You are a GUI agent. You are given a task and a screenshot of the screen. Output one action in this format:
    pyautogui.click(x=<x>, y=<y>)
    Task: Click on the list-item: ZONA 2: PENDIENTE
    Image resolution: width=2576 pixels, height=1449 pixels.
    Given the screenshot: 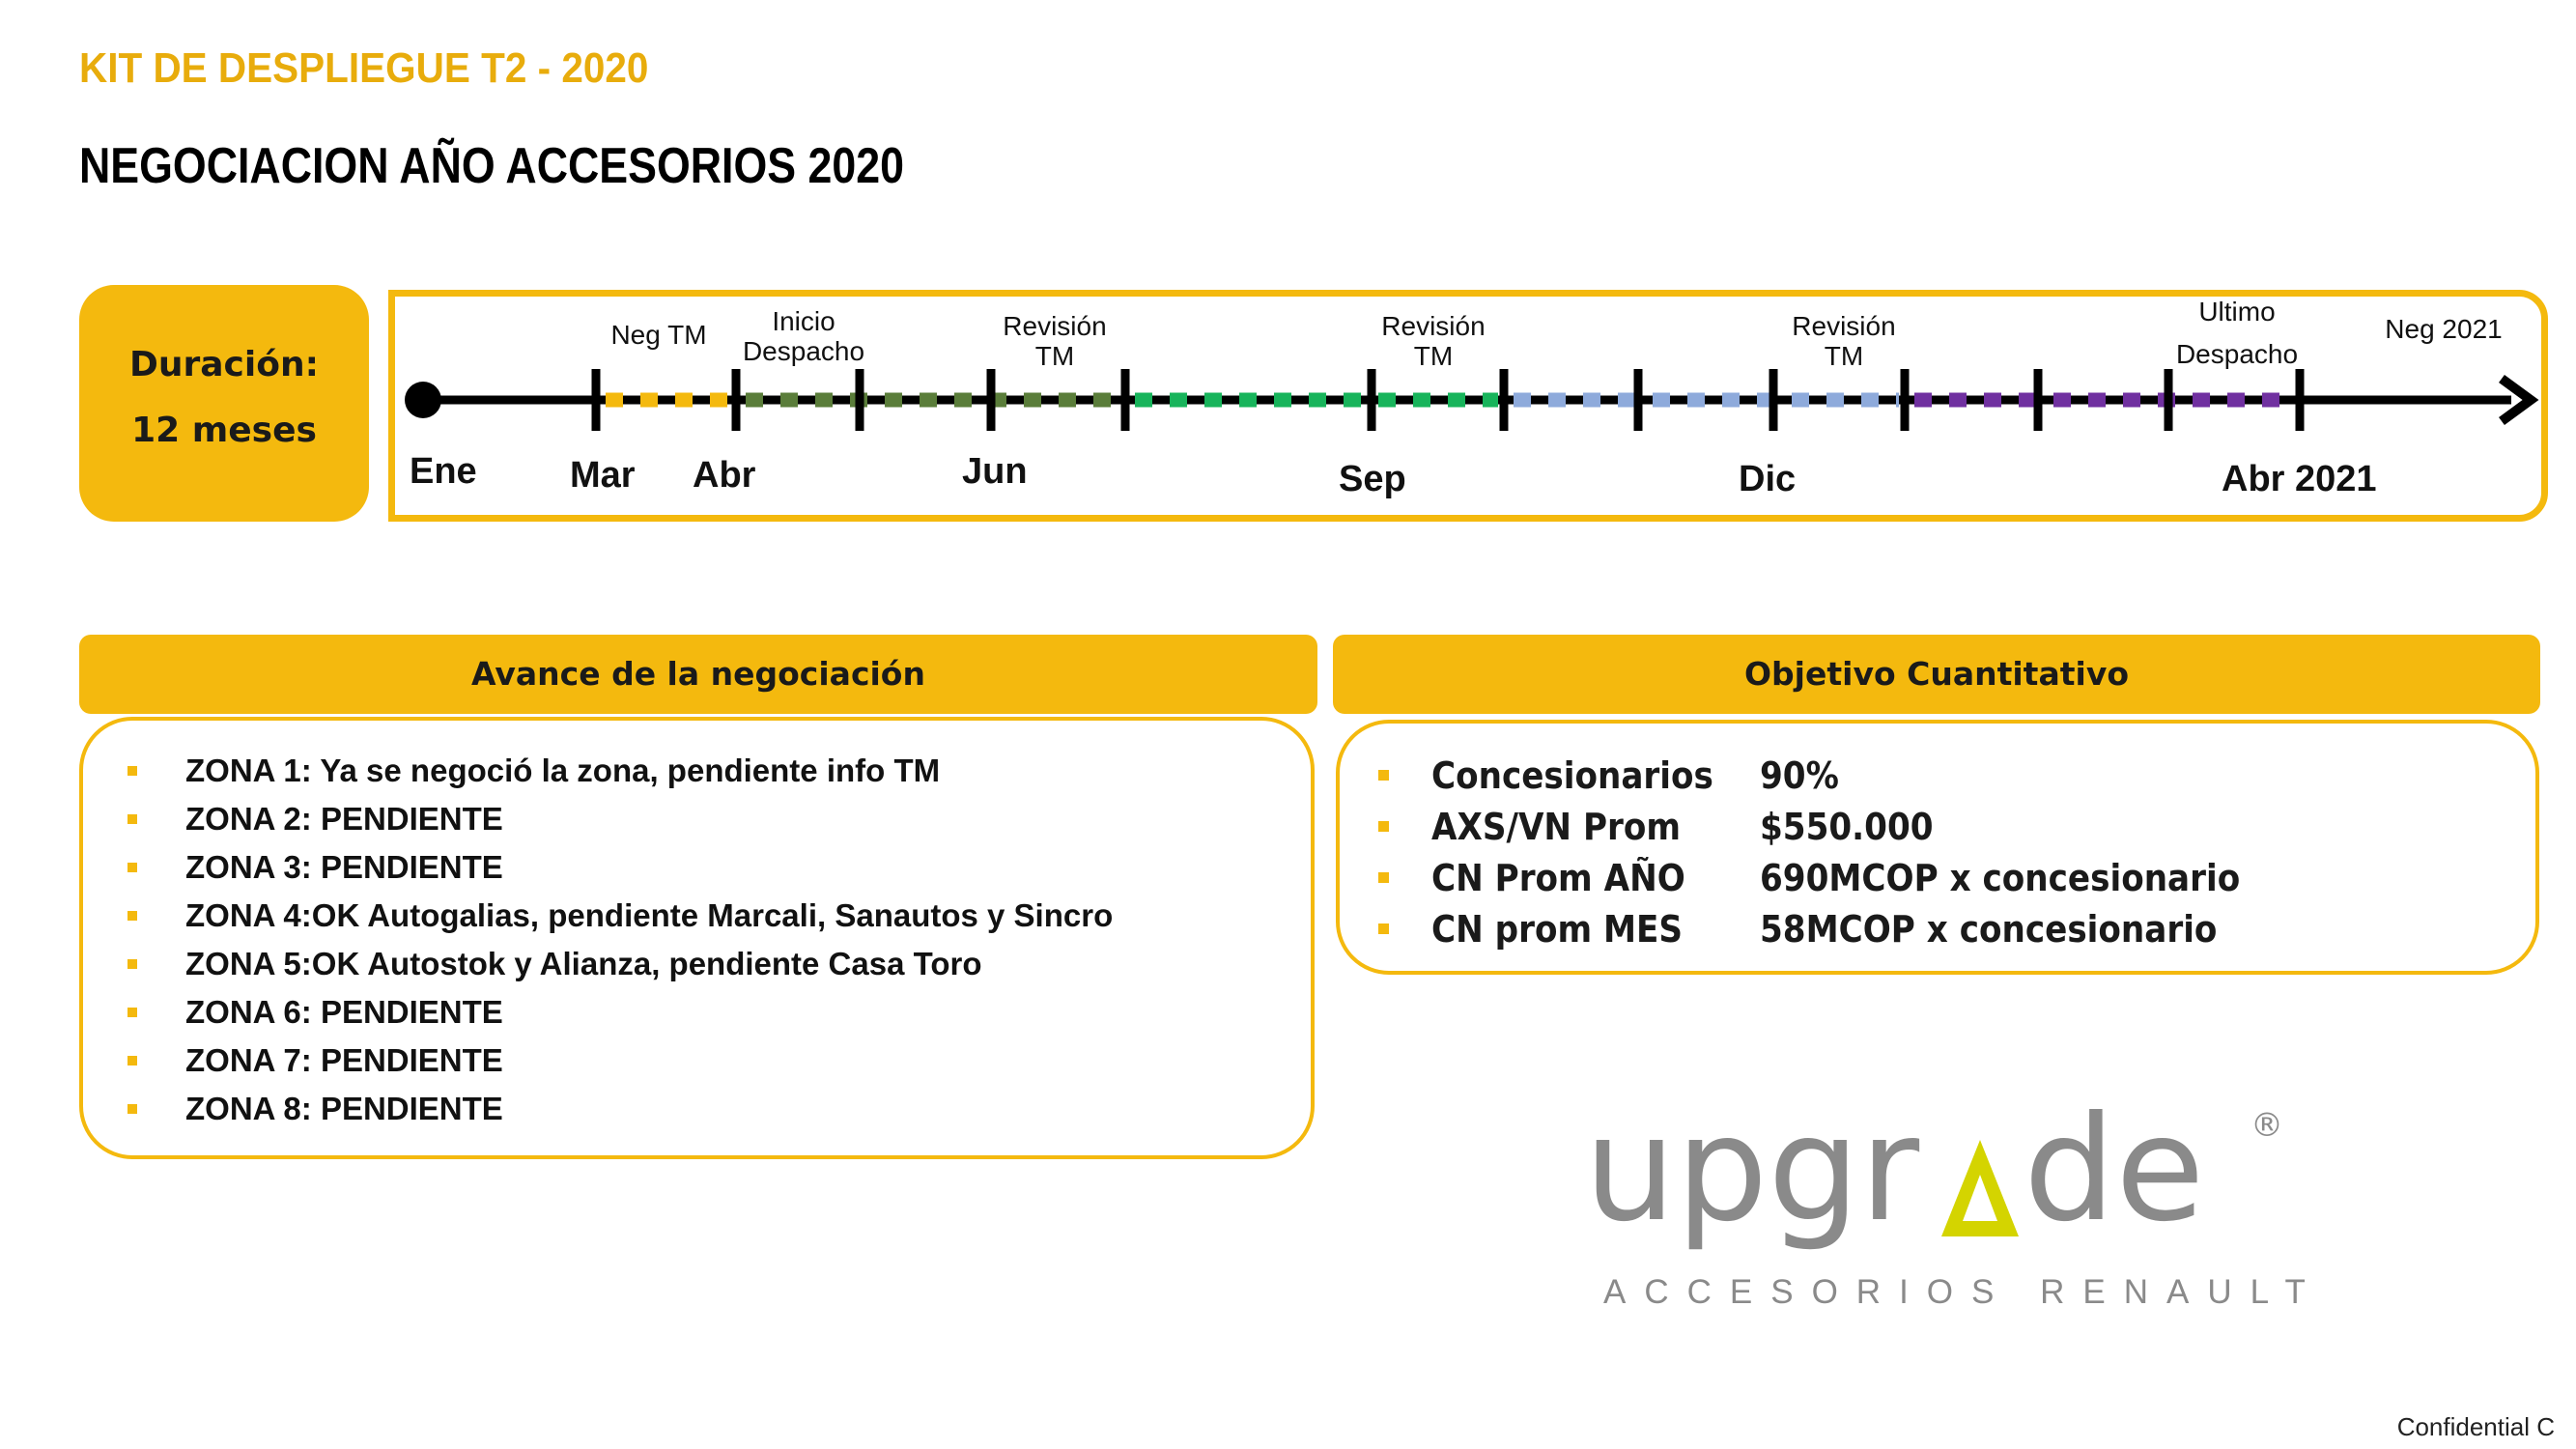 What is the action you would take?
    pyautogui.click(x=598, y=819)
    